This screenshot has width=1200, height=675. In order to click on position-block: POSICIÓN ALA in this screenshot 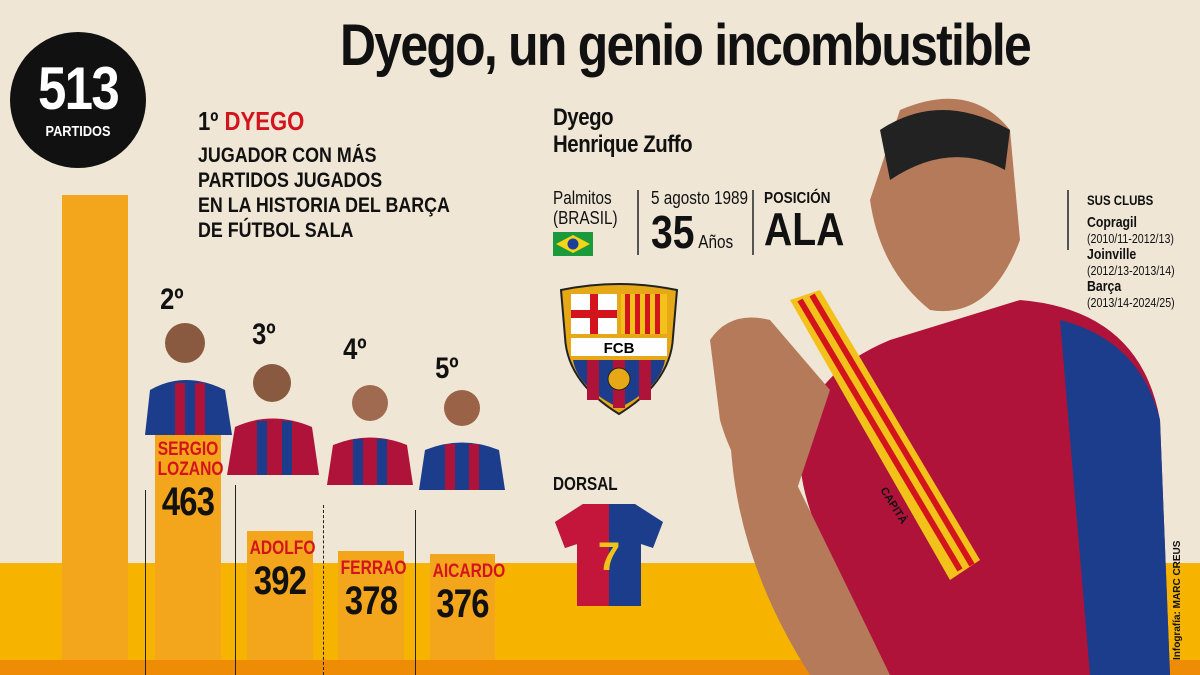, I will do `click(811, 223)`.